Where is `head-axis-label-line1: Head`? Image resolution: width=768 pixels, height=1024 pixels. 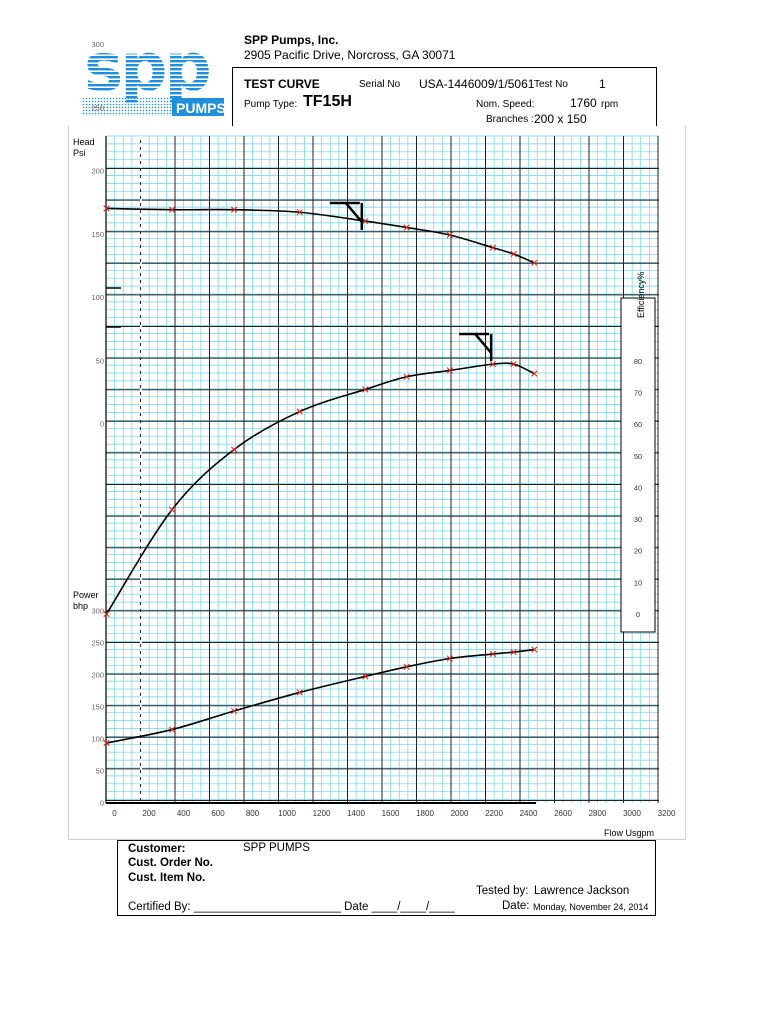 head-axis-label-line1: Head is located at coordinates (84, 142).